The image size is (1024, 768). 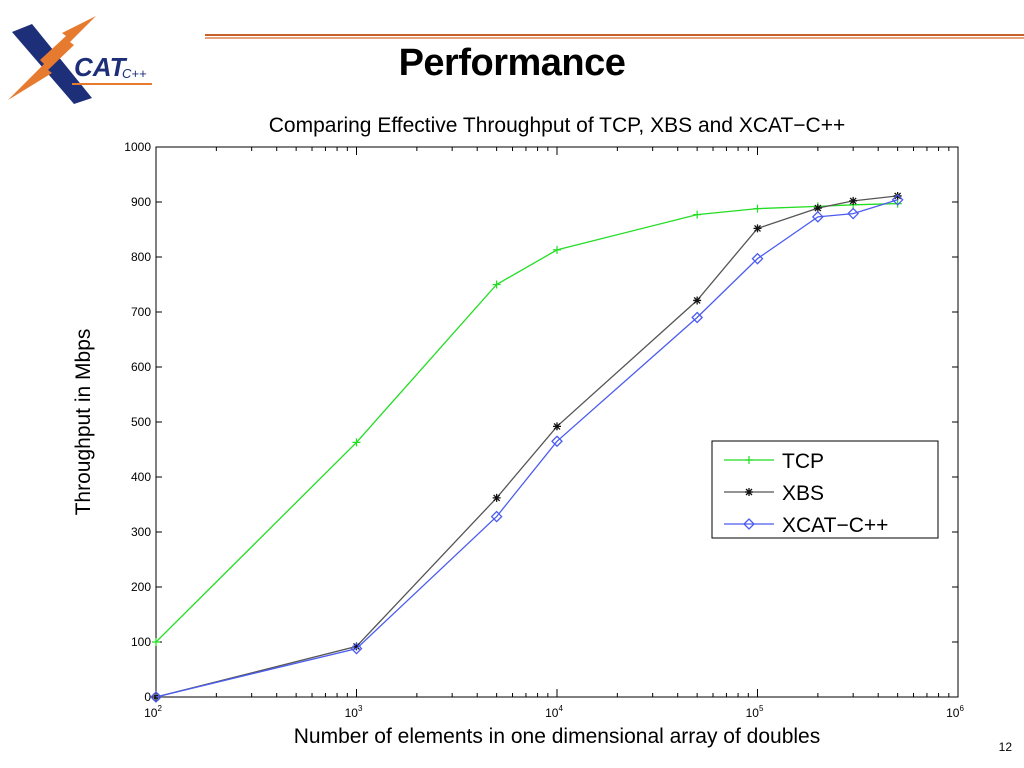 I want to click on legend-label-xbs: XBS, so click(x=803, y=493).